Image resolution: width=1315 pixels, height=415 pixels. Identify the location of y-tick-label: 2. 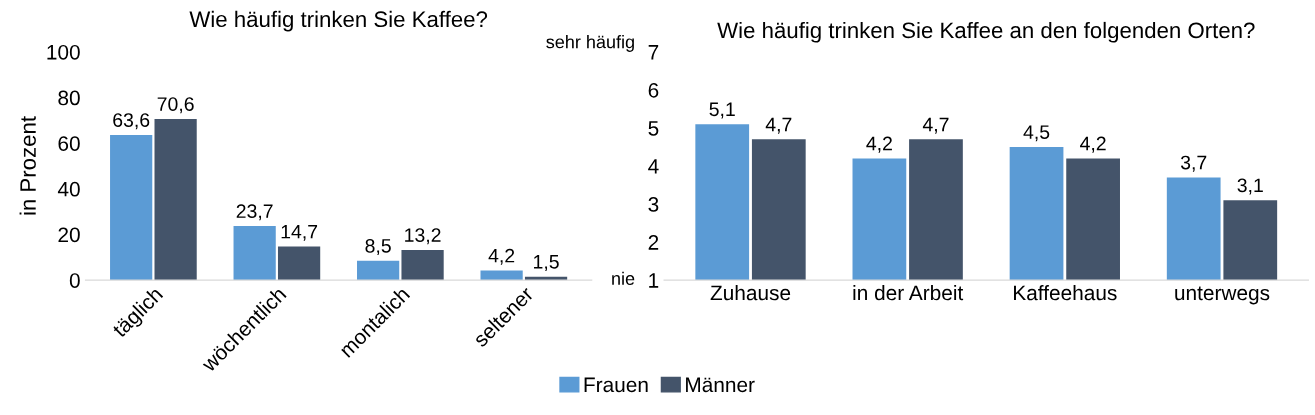
(653, 242).